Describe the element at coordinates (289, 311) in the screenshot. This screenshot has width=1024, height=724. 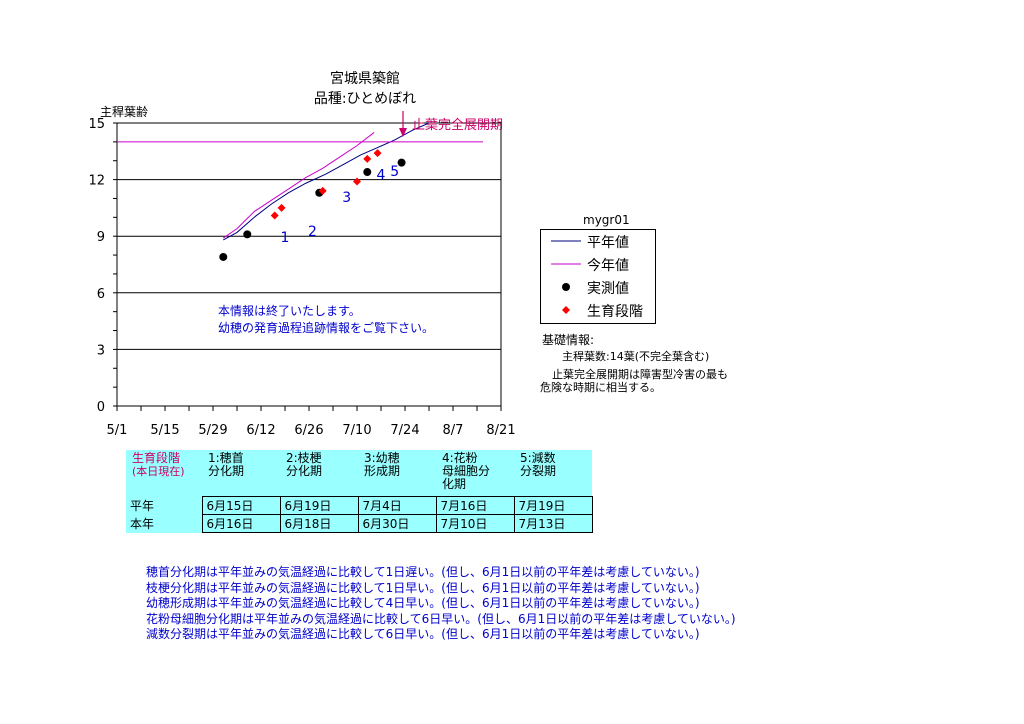
I see `notice-line-1: 本情報は終了いたします。` at that location.